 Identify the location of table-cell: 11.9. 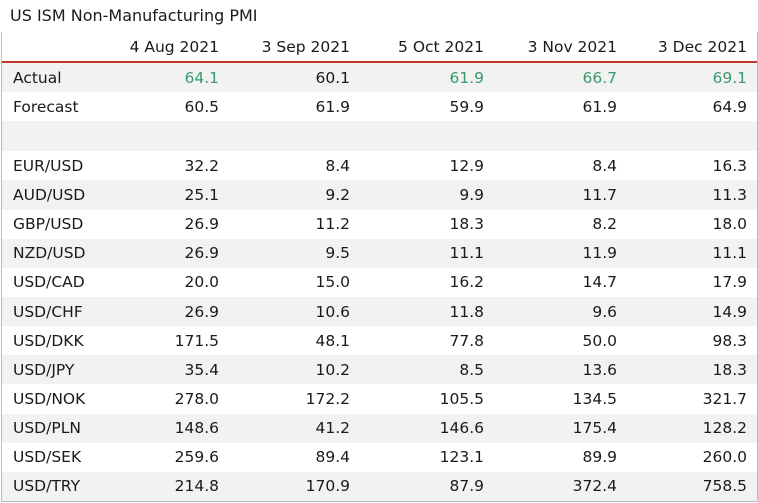
(560, 253).